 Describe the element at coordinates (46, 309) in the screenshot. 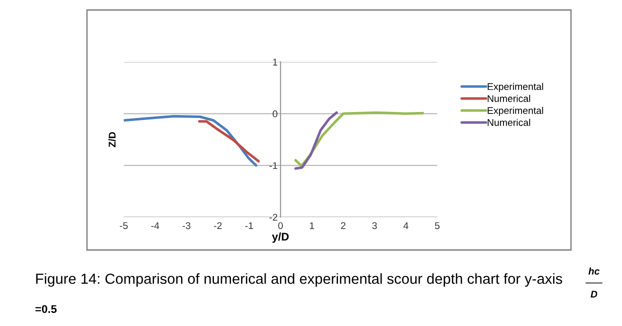

I see `text: =0.5` at that location.